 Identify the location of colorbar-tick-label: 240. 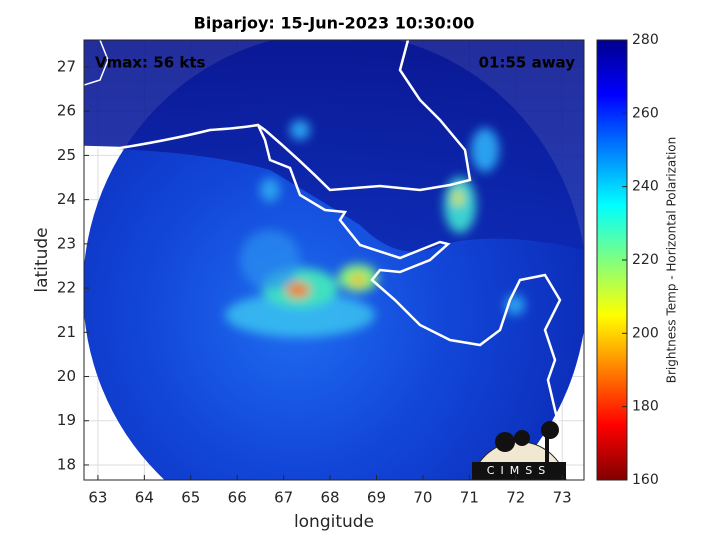
(645, 187).